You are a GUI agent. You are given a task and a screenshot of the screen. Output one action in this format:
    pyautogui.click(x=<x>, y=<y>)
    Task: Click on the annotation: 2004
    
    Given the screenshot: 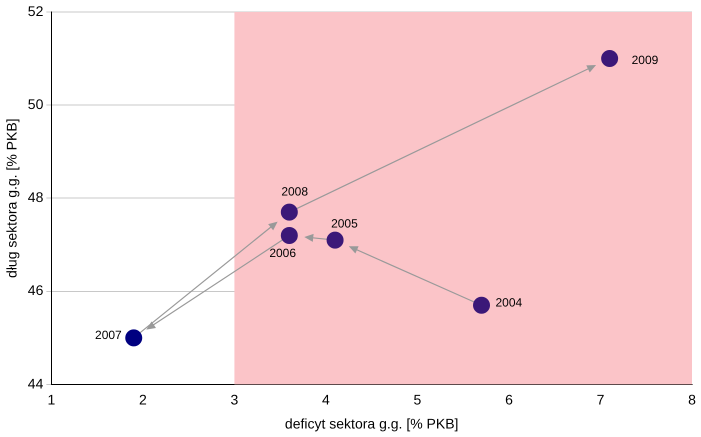 What is the action you would take?
    pyautogui.click(x=509, y=303)
    